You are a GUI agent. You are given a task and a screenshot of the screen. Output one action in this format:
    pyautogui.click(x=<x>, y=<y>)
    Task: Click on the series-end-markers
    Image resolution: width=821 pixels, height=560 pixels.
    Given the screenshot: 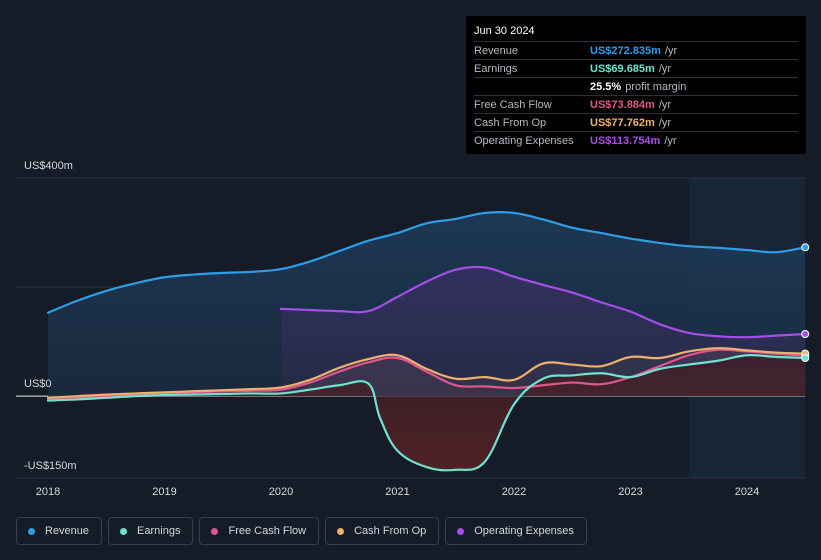 What is the action you would take?
    pyautogui.click(x=805, y=302)
    